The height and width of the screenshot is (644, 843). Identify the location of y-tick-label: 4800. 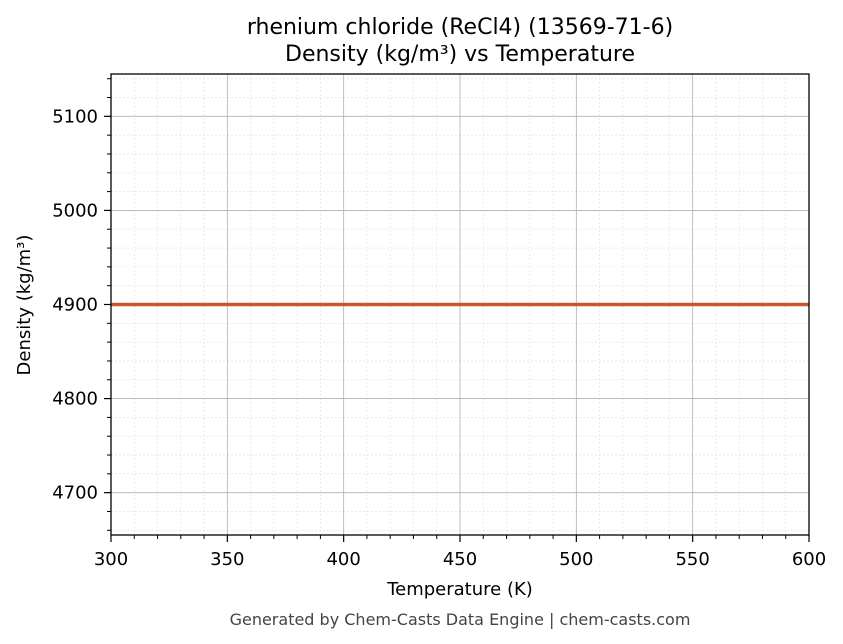
(75, 399).